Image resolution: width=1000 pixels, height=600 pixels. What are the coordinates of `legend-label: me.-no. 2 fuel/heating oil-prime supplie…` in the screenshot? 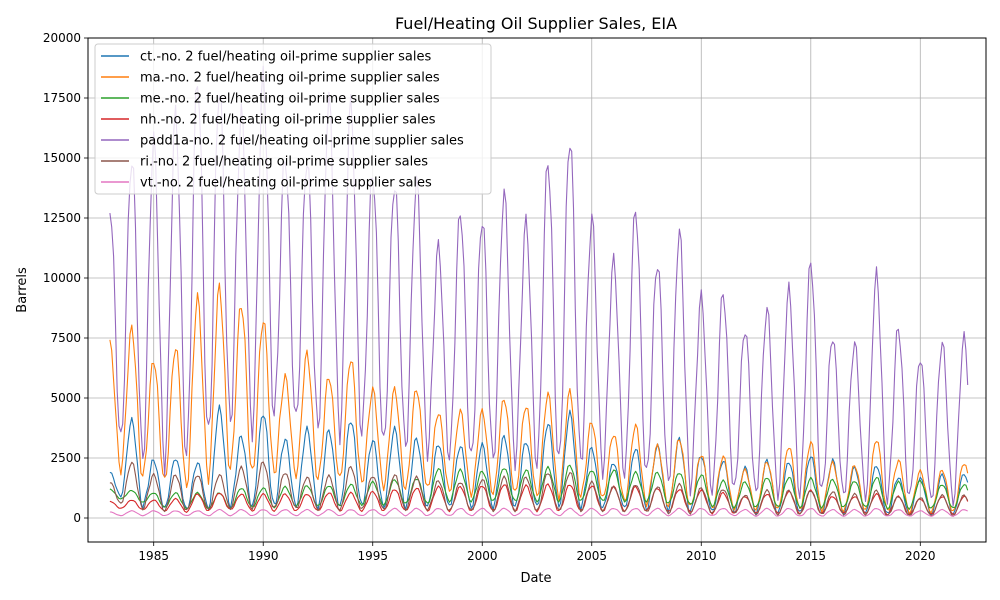 It's located at (290, 99).